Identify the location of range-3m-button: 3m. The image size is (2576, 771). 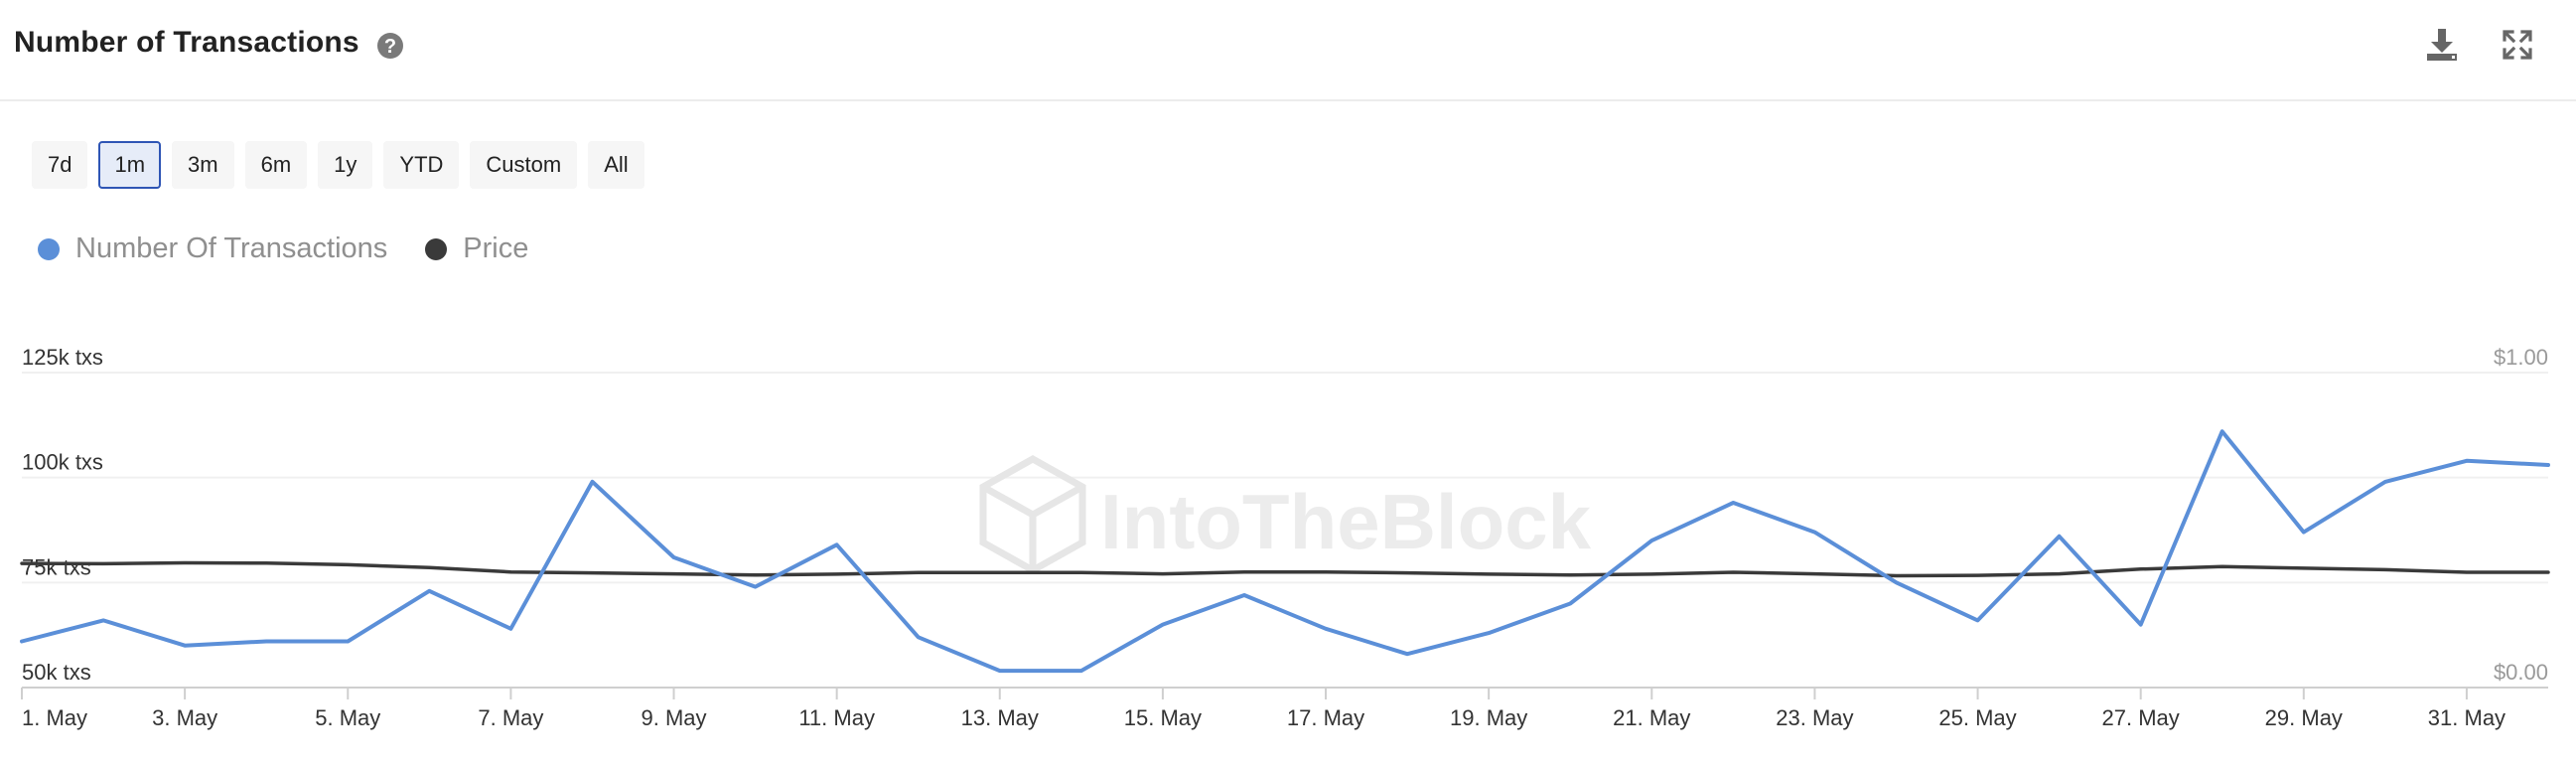
(203, 165).